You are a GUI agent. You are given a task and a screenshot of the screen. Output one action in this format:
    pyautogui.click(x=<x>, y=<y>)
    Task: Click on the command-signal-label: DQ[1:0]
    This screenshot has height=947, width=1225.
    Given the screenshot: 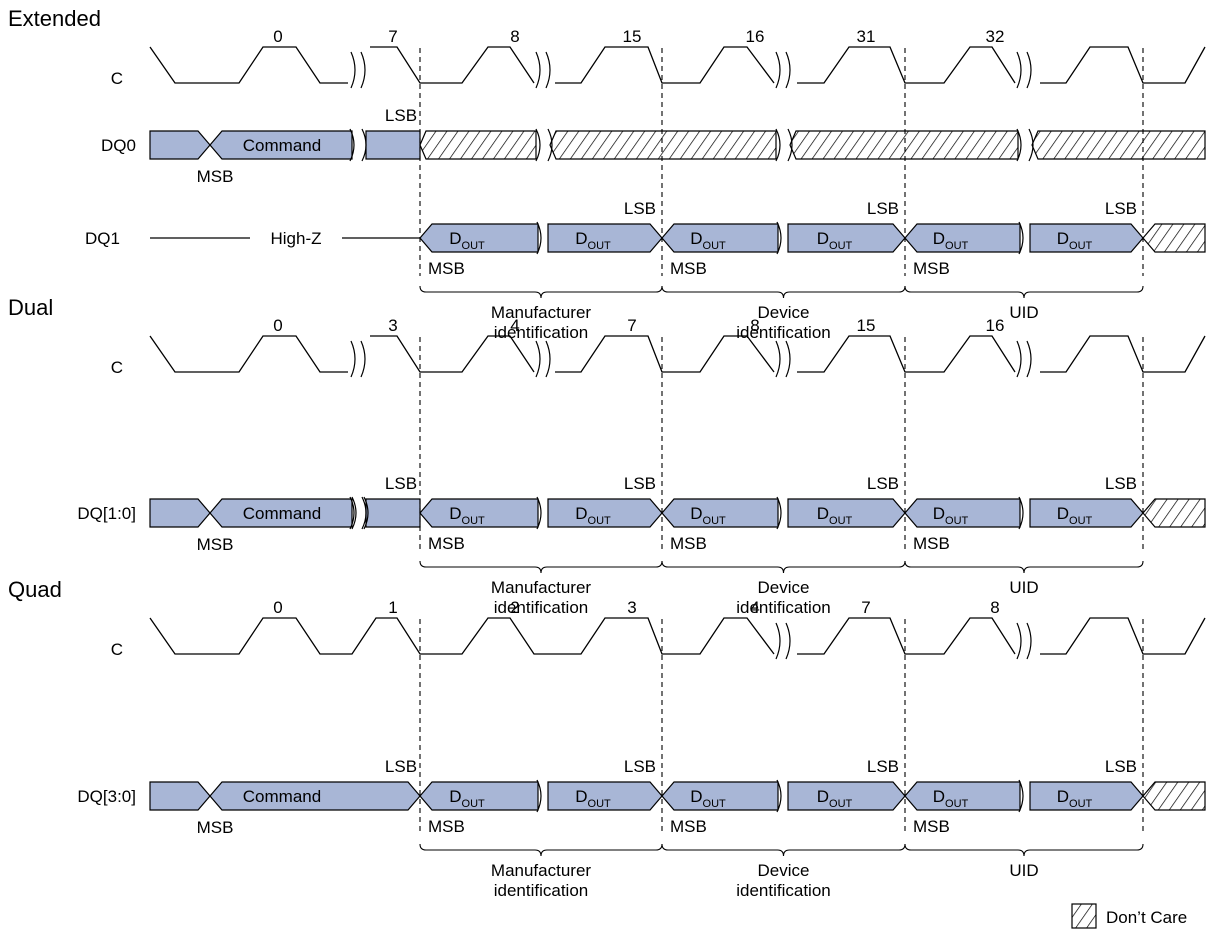 What is the action you would take?
    pyautogui.click(x=106, y=513)
    